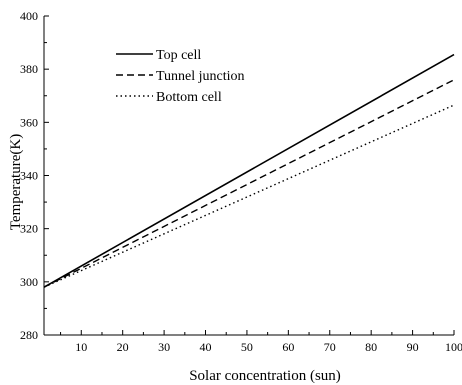 The height and width of the screenshot is (385, 462). Describe the element at coordinates (29, 16) in the screenshot. I see `y-tick-label: 400` at that location.